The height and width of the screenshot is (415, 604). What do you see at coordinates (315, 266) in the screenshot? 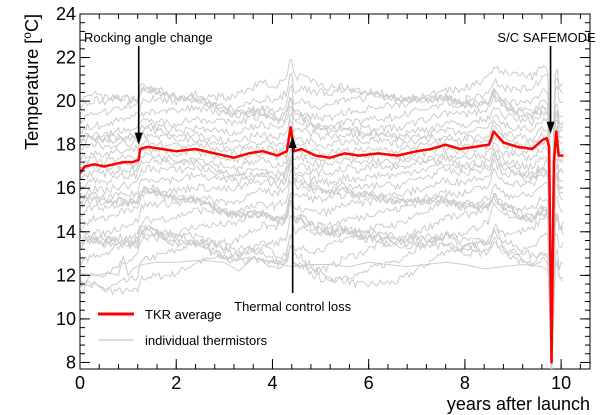
I see `thermistor-line-low` at bounding box center [315, 266].